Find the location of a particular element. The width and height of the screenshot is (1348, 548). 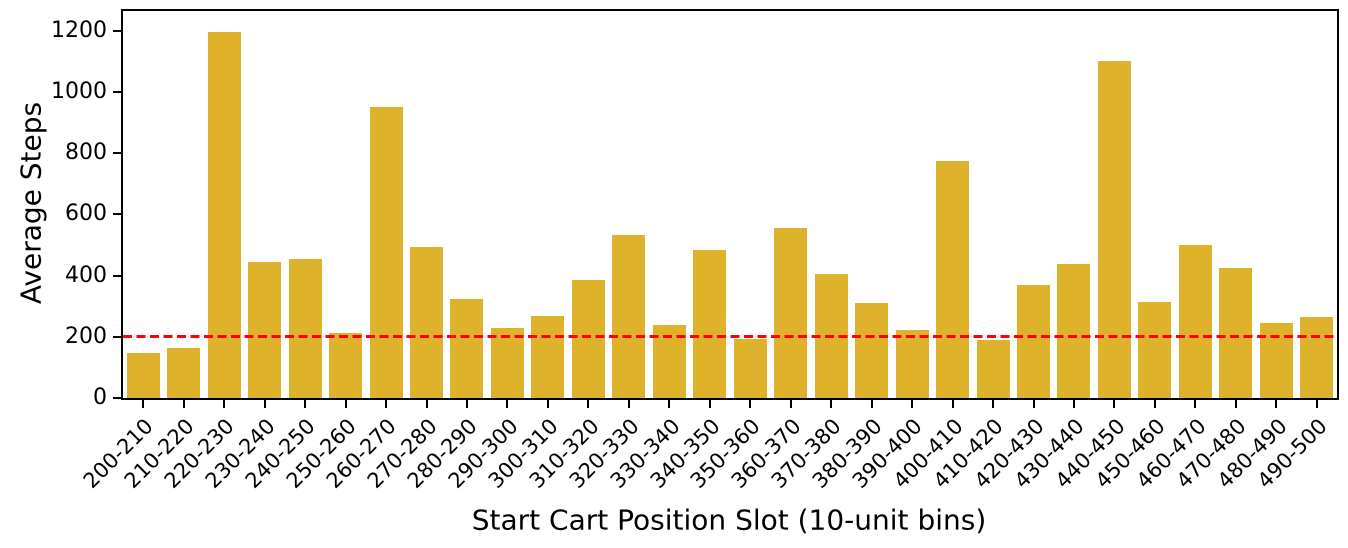

y-tick-label: 400 is located at coordinates (86, 275).